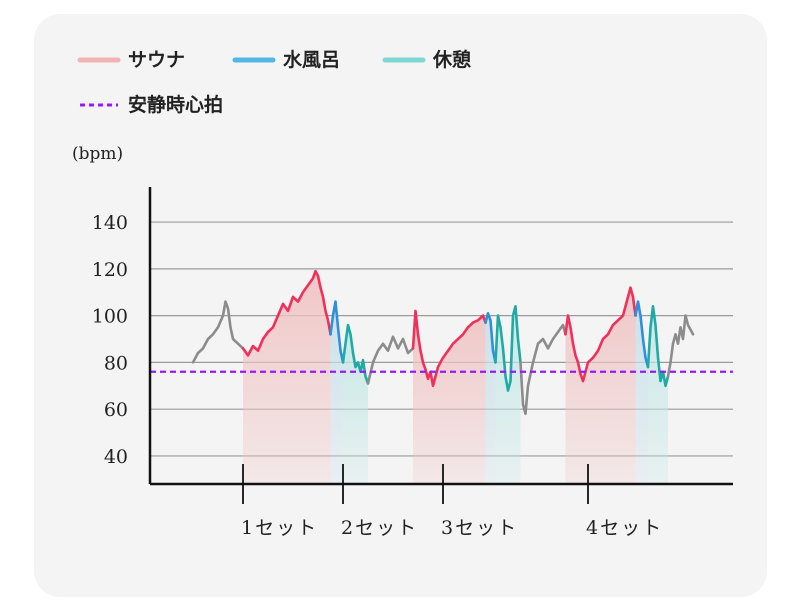  What do you see at coordinates (624, 528) in the screenshot?
I see `set-label: 4セット` at bounding box center [624, 528].